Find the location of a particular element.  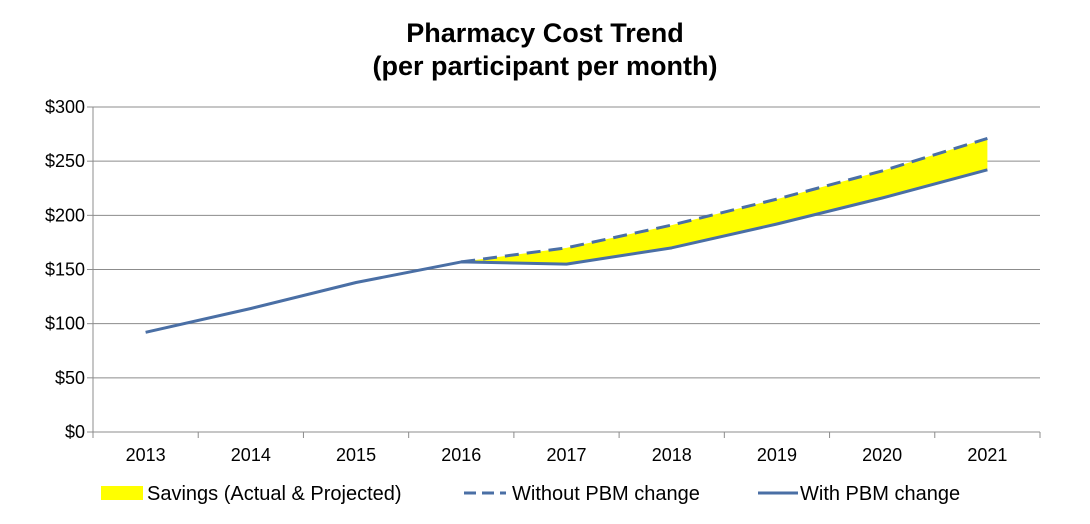

point-with-pbm-change-2018 is located at coordinates (672, 248).